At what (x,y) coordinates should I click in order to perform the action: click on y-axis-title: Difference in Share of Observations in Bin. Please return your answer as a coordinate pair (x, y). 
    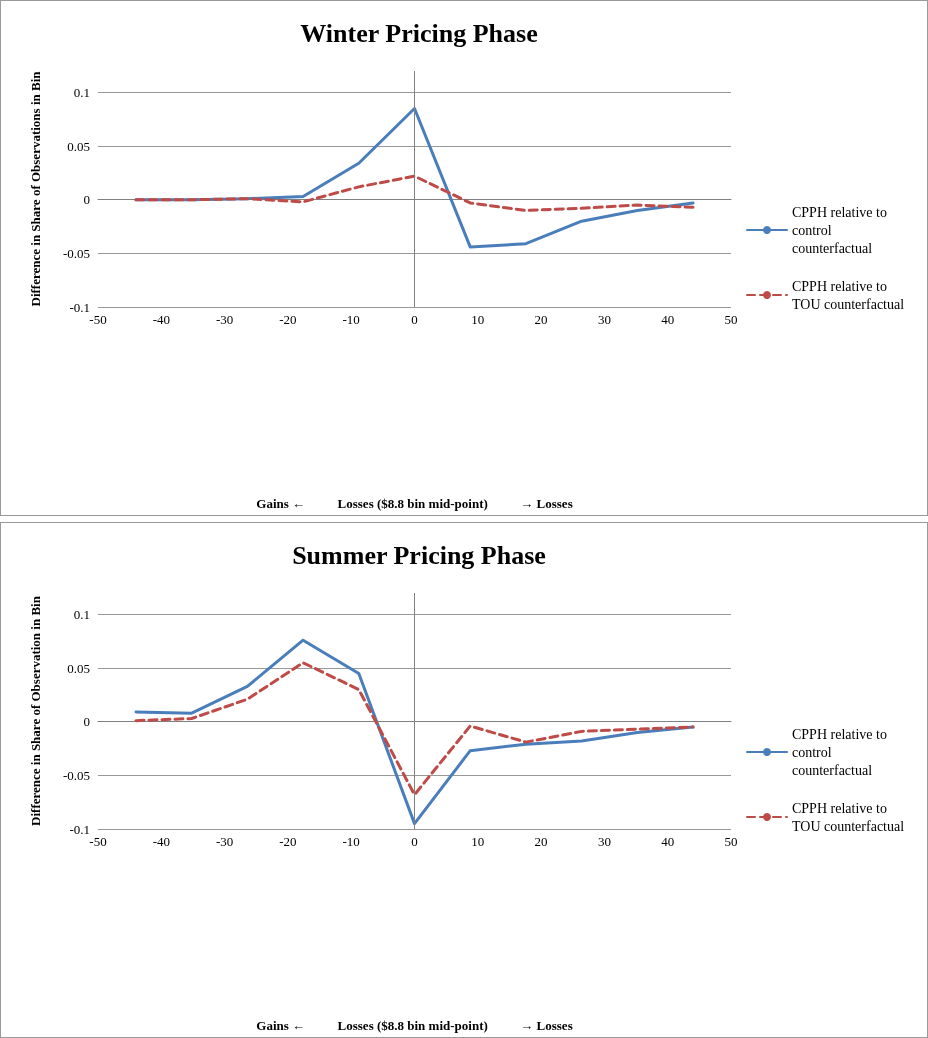
    Looking at the image, I should click on (35, 188).